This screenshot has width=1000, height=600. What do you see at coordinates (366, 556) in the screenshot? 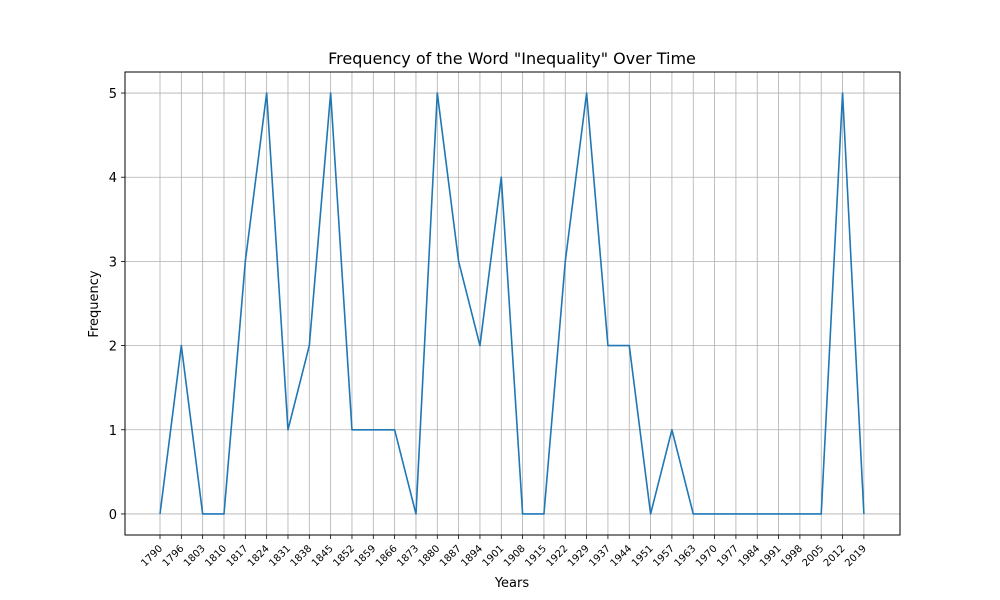
I see `x-tick-label: 1859` at bounding box center [366, 556].